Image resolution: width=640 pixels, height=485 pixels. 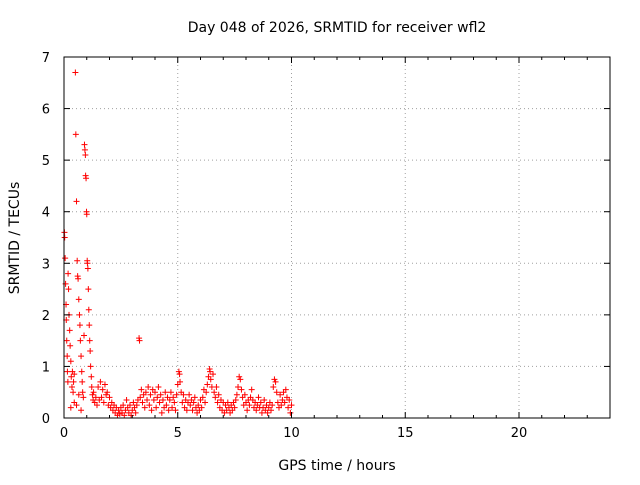 I want to click on y-tick-label-2: 2, so click(x=46, y=316).